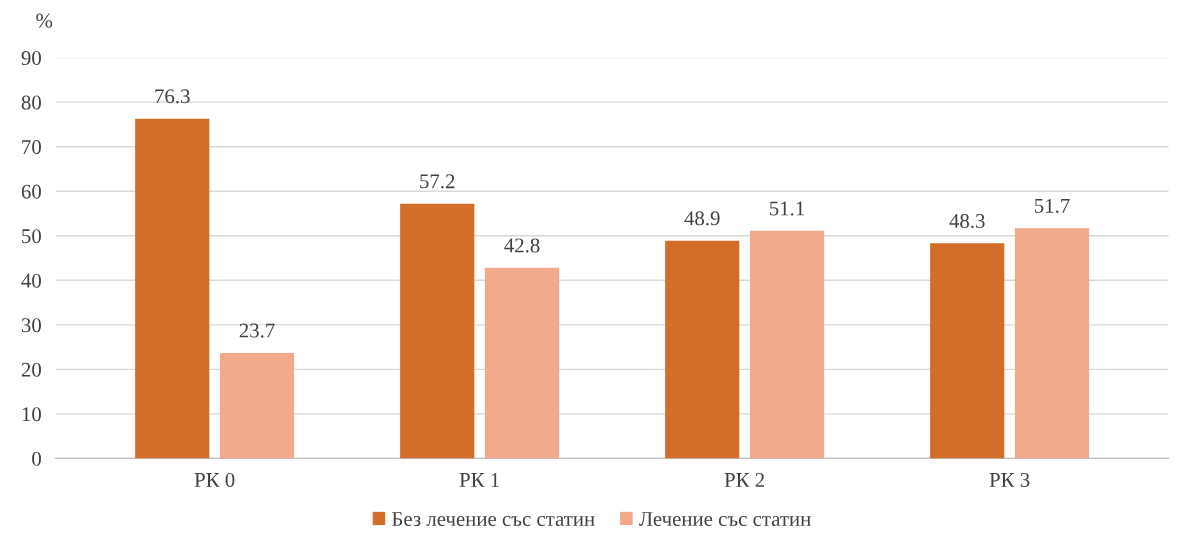 The image size is (1184, 549). I want to click on y-tick-label: 80, so click(31, 102).